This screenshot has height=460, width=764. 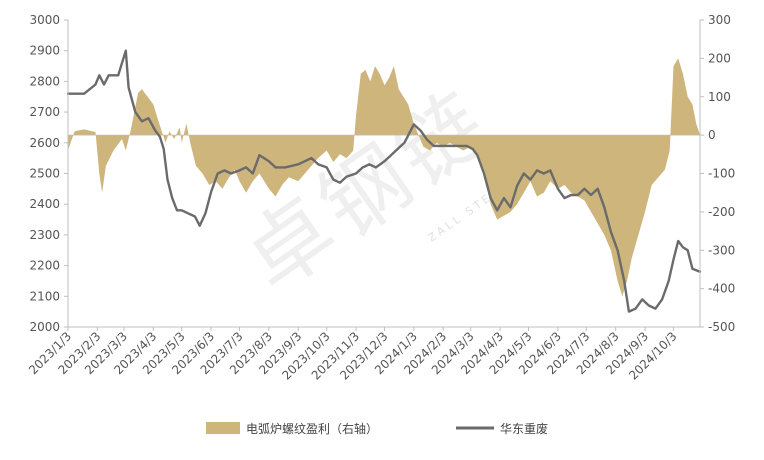 I want to click on y2-tick-label: 100, so click(x=719, y=97).